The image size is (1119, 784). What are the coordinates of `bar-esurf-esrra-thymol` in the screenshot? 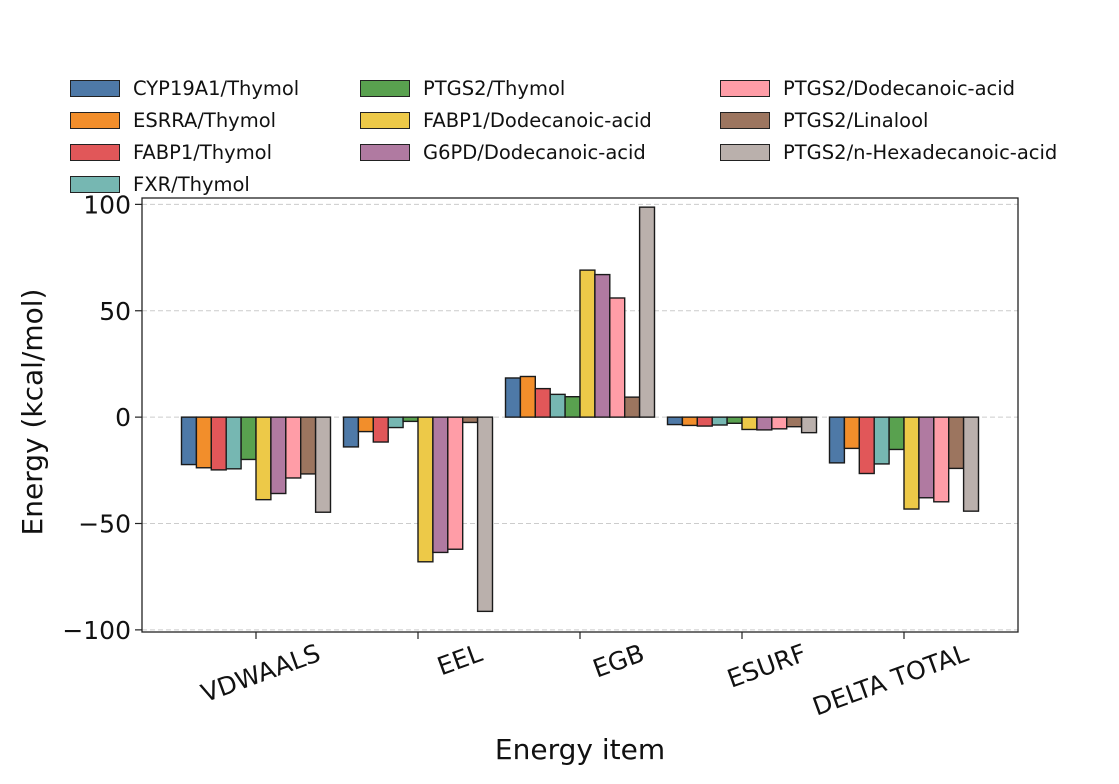 It's located at (690, 421).